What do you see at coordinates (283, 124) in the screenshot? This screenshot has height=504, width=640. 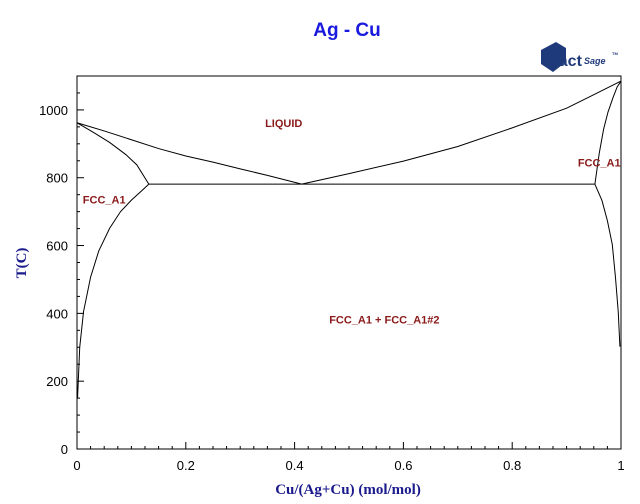 I see `phase-region-label: LIQUID` at bounding box center [283, 124].